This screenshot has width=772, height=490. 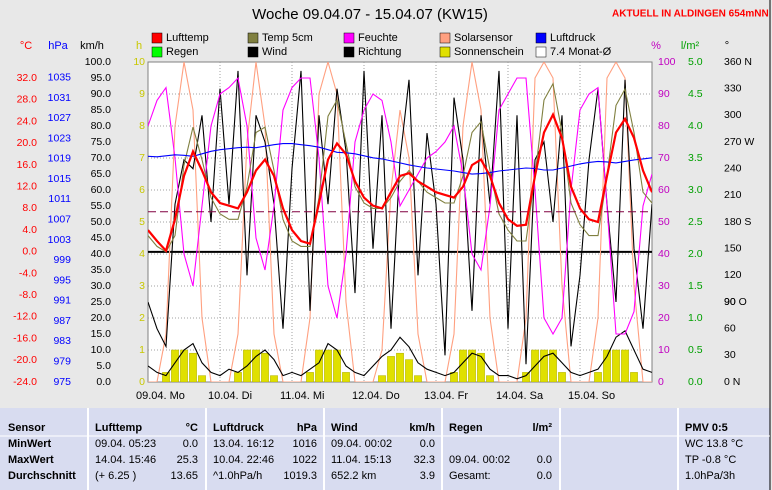 What do you see at coordinates (710, 460) in the screenshot?
I see `table-cell: TP -0.8 °C` at bounding box center [710, 460].